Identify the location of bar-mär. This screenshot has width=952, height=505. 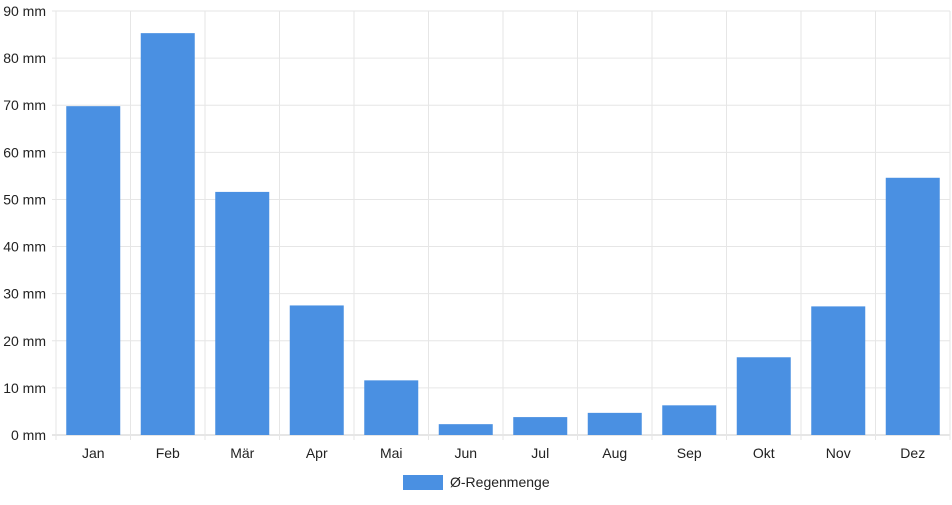
(242, 313).